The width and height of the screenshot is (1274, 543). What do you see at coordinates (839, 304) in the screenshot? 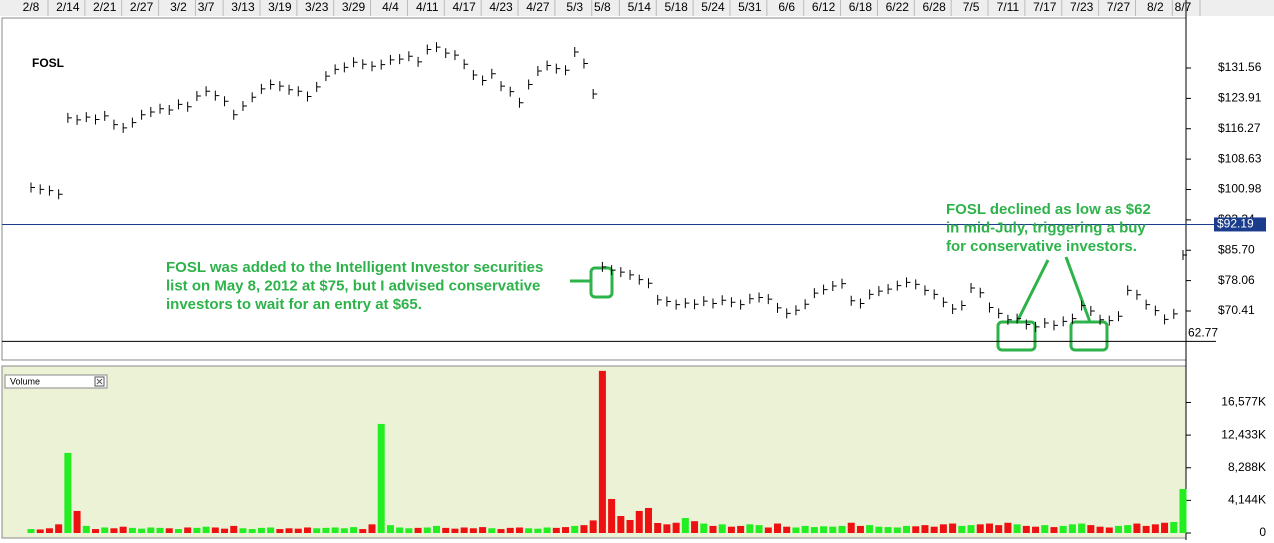
I see `annotations` at bounding box center [839, 304].